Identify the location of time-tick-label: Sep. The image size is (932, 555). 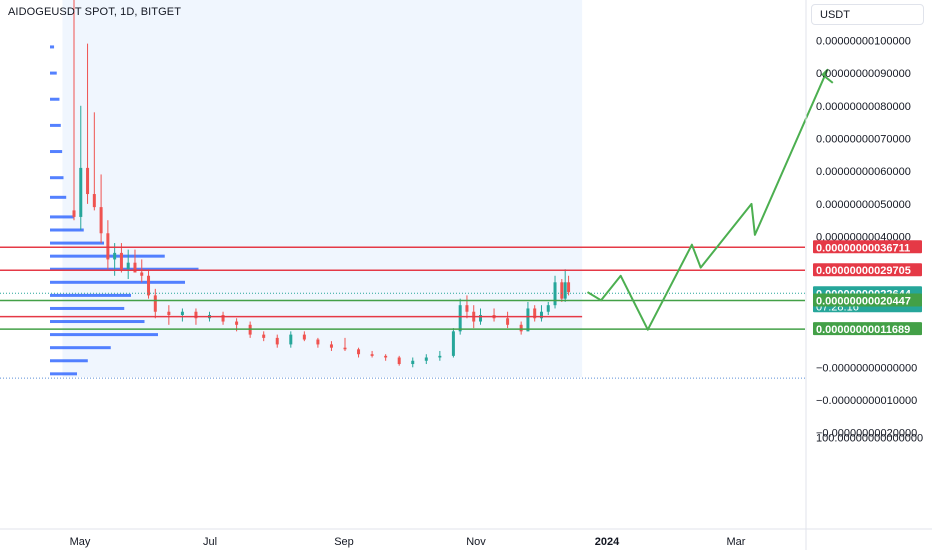
(344, 542).